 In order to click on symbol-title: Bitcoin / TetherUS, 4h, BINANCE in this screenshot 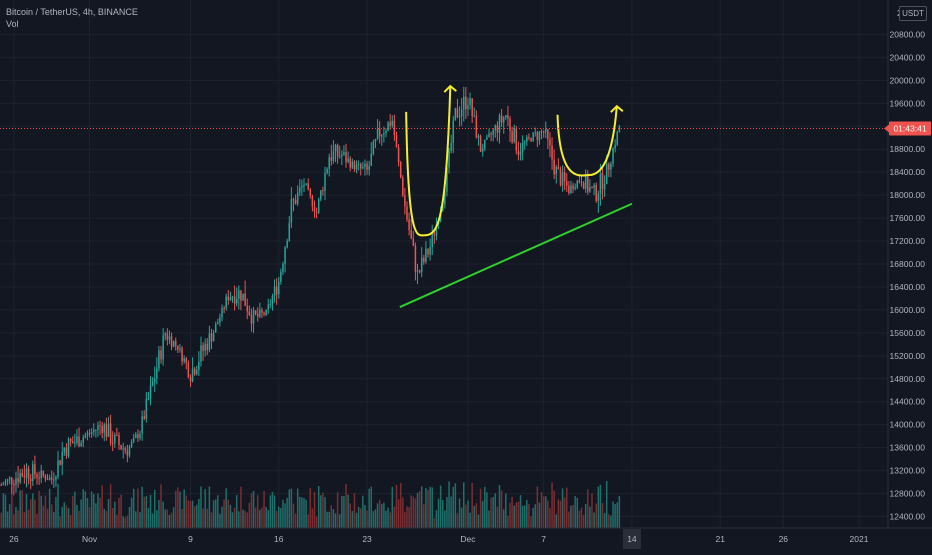, I will do `click(72, 12)`.